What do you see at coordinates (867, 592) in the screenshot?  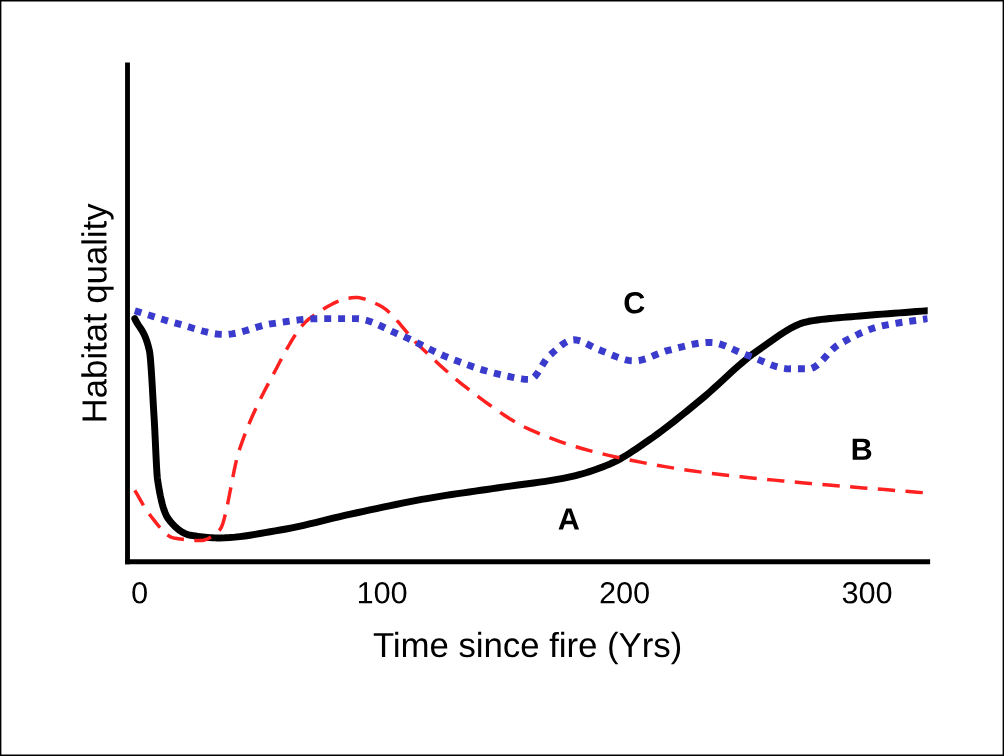 I see `x-tick-label: 300` at bounding box center [867, 592].